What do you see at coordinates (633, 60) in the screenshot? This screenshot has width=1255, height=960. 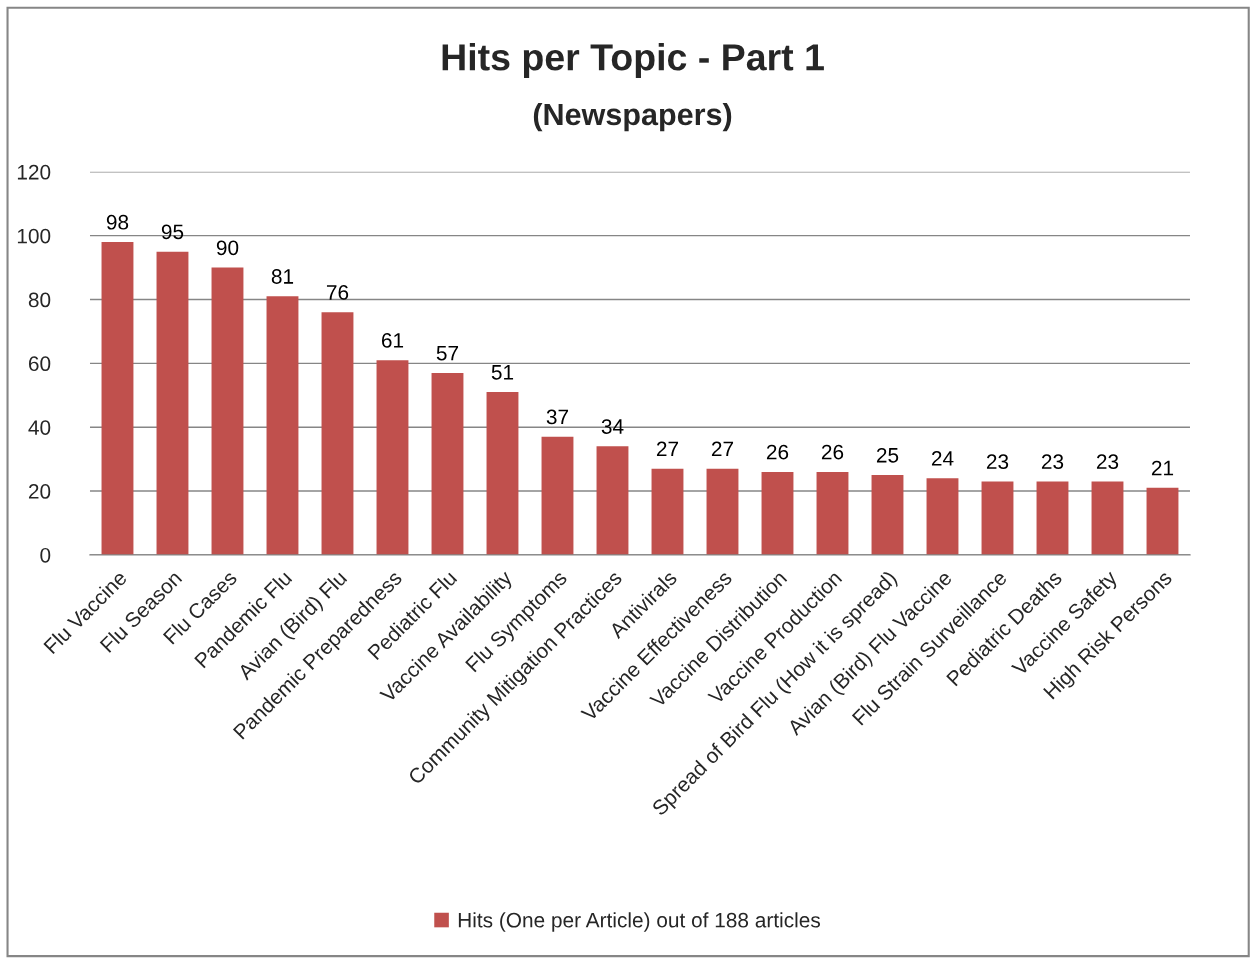 I see `chart-title: Hits per Topic - Part 1` at bounding box center [633, 60].